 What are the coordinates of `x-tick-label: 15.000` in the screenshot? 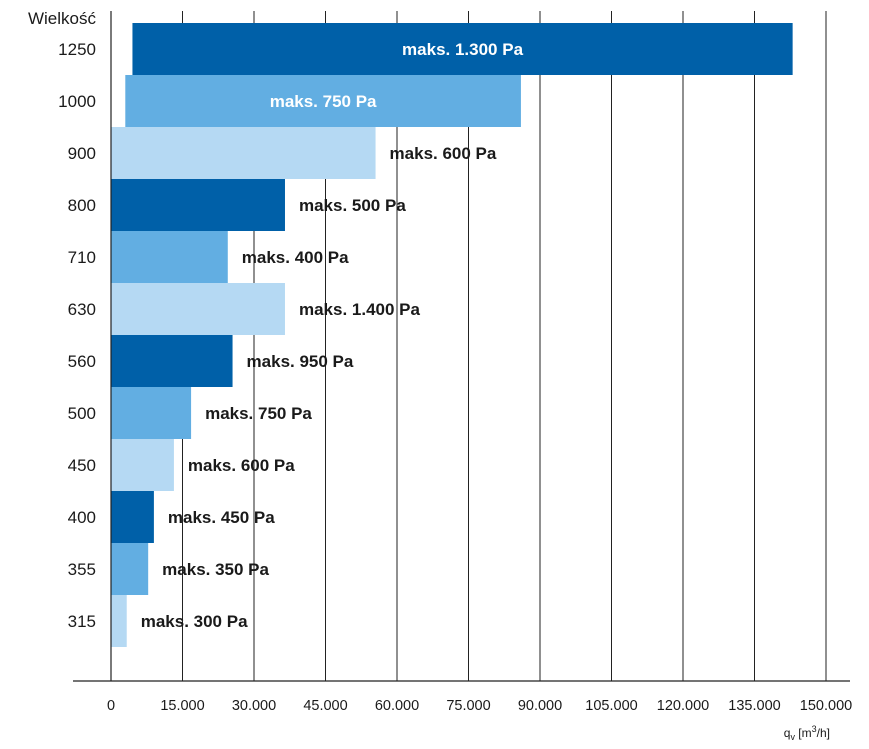 It's located at (182, 706).